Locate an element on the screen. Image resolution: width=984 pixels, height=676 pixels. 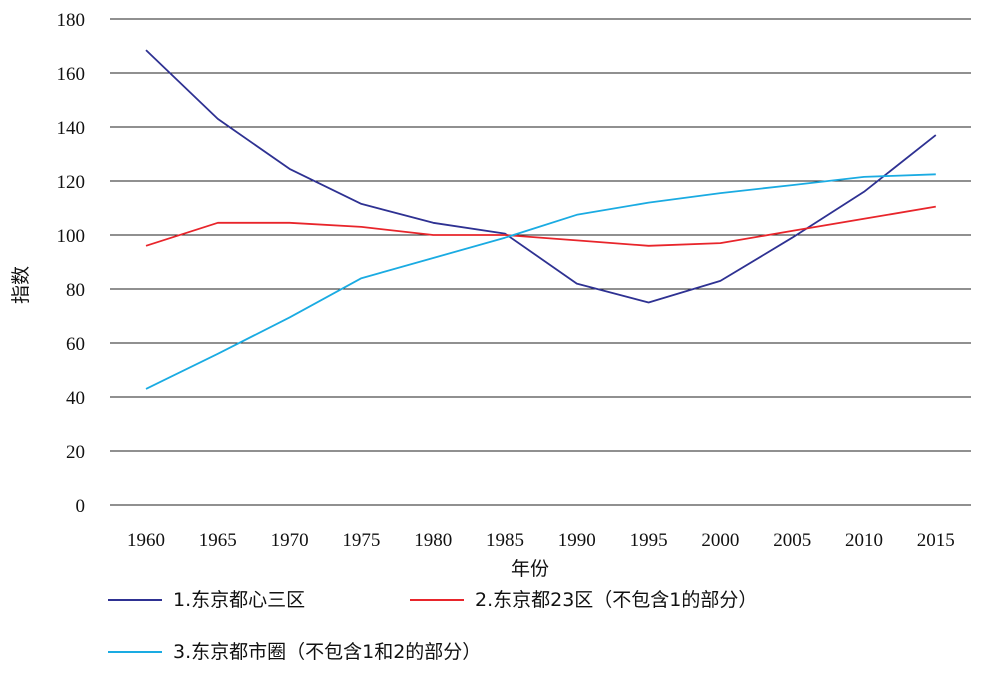
x-tick-label: 1960 is located at coordinates (146, 540).